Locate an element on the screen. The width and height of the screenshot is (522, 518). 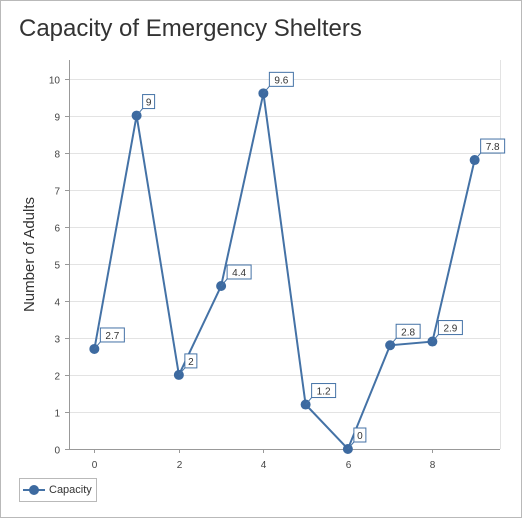
data-label: 4.4 is located at coordinates (239, 273).